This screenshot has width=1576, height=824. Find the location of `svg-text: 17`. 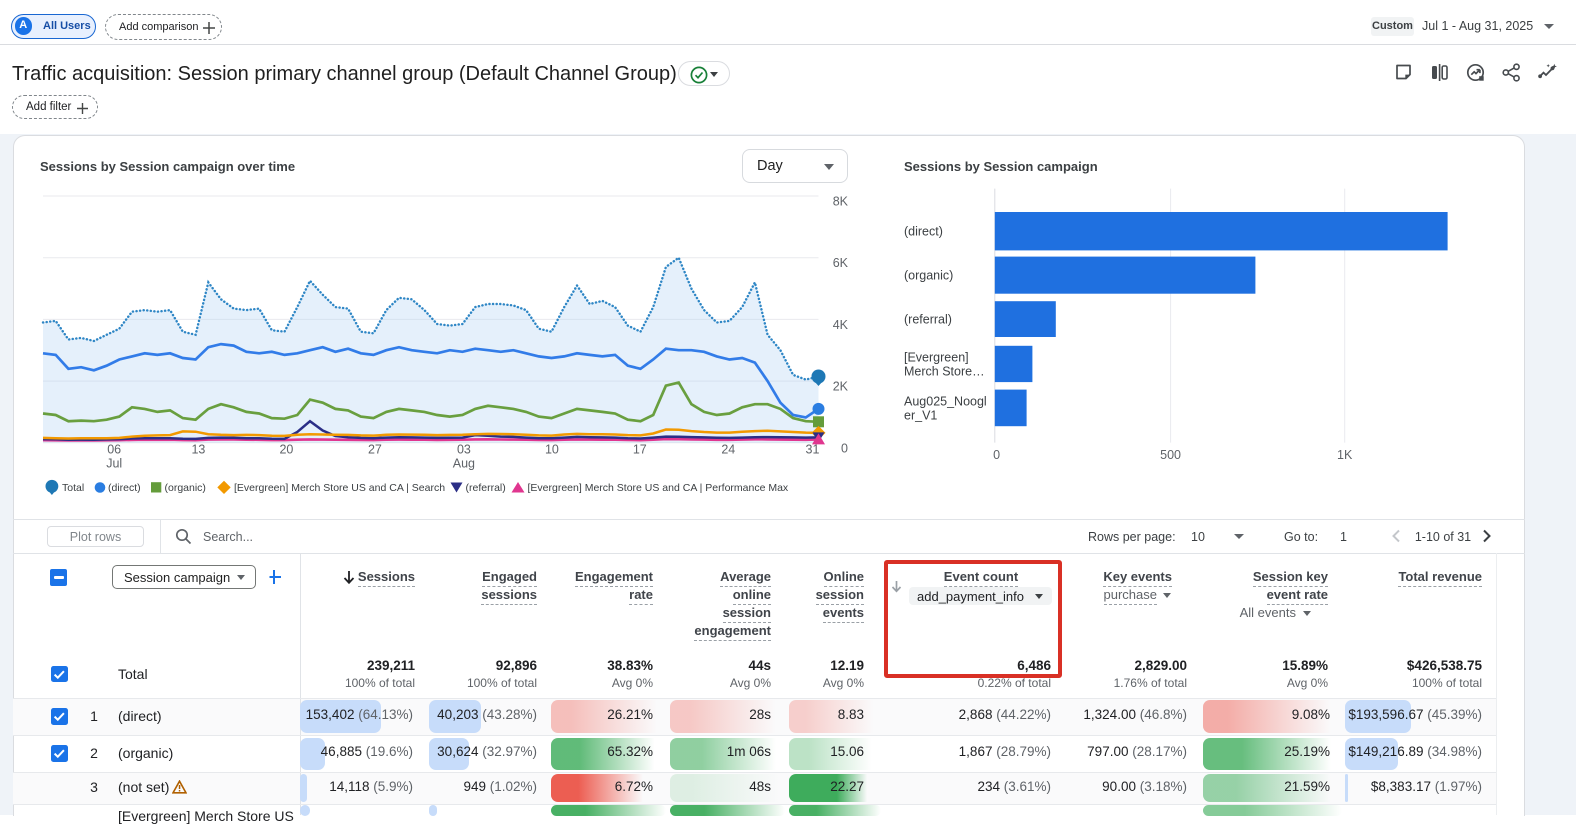

svg-text: 17 is located at coordinates (640, 450).